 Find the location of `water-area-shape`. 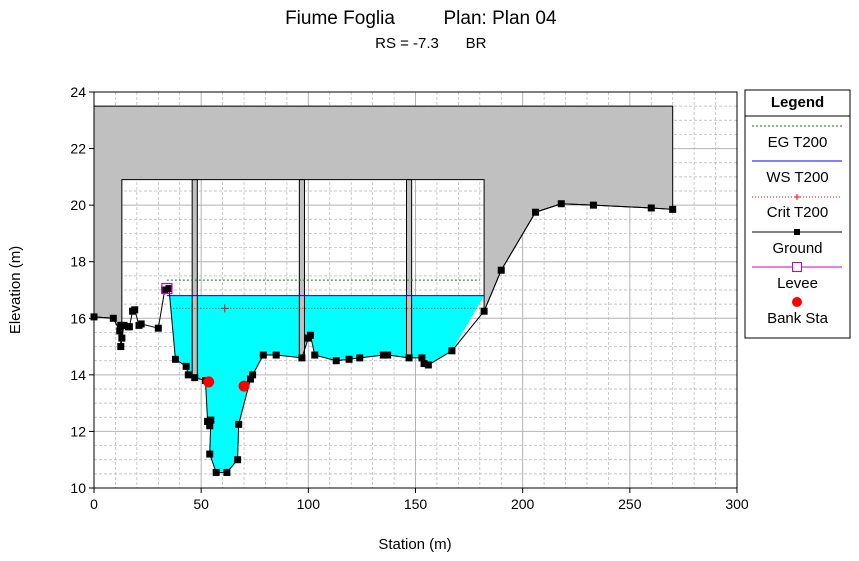

water-area-shape is located at coordinates (325, 384).